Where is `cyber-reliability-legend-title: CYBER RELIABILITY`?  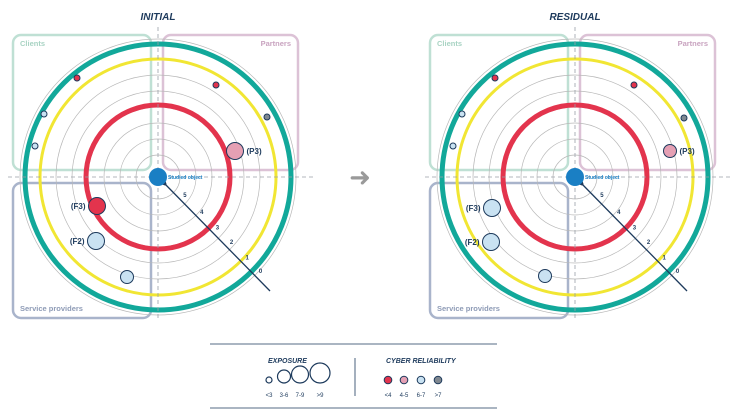 cyber-reliability-legend-title: CYBER RELIABILITY is located at coordinates (421, 361).